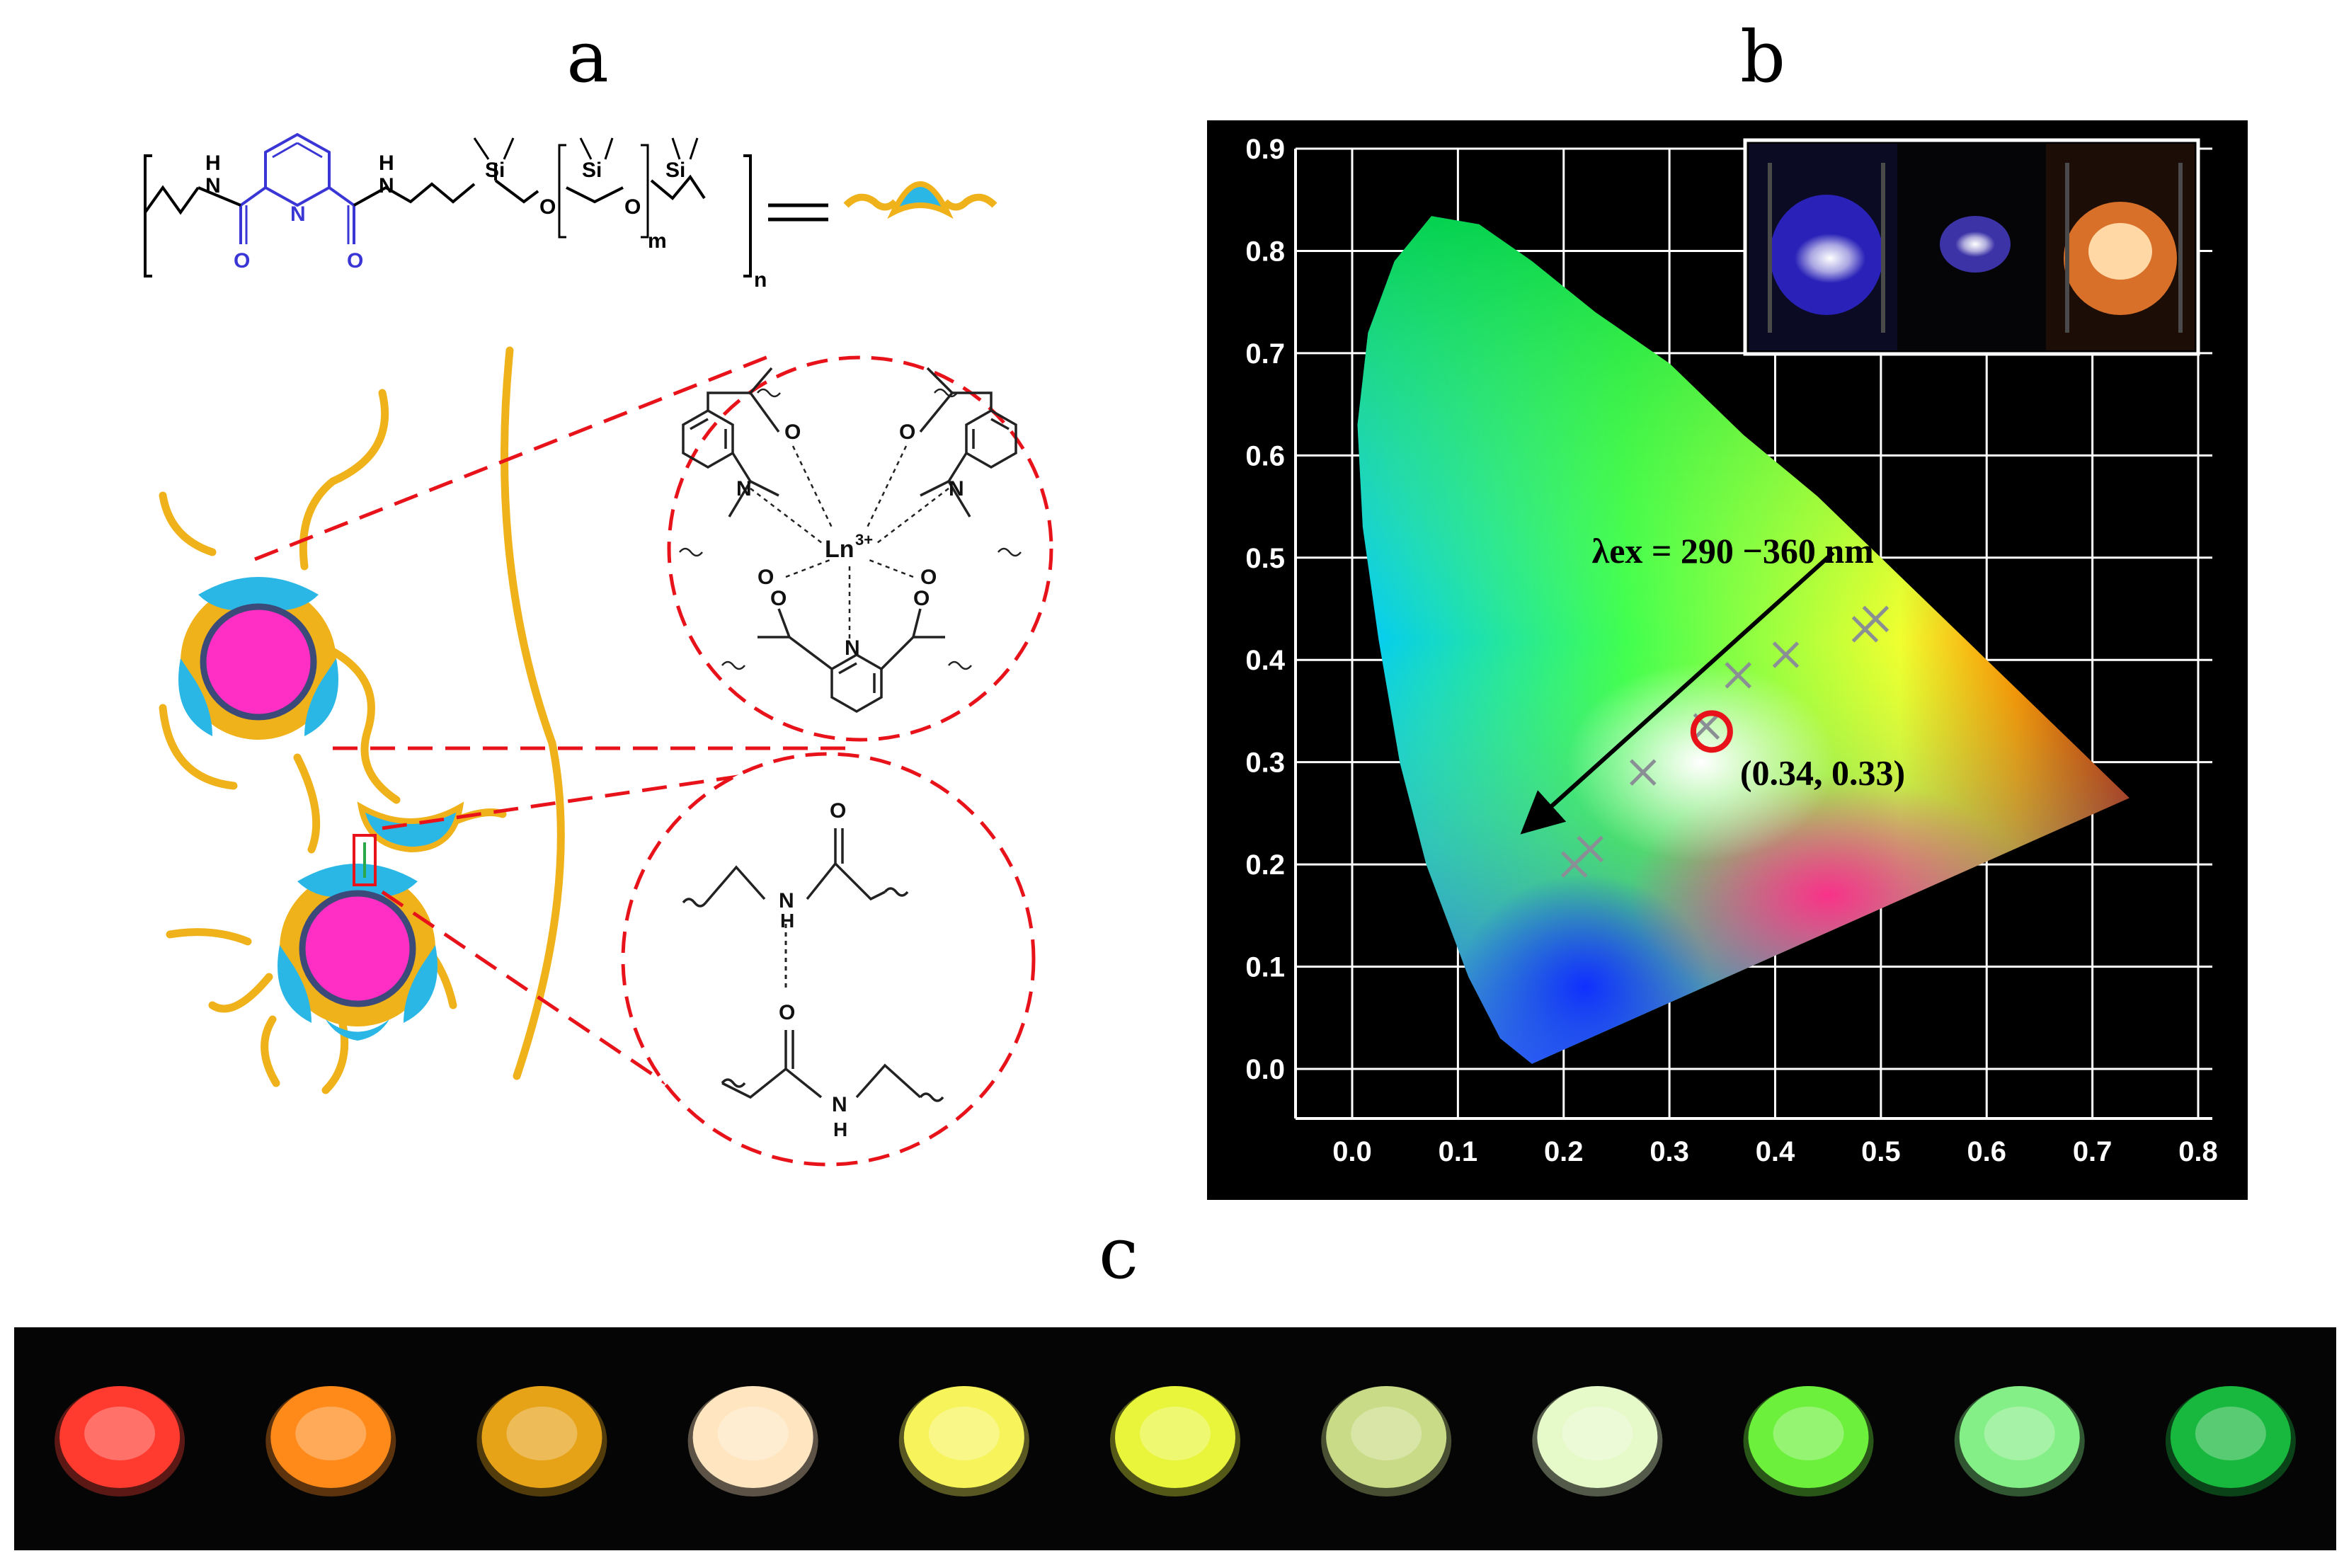 This screenshot has width=2344, height=1568. I want to click on inset-photo, so click(1971, 247).